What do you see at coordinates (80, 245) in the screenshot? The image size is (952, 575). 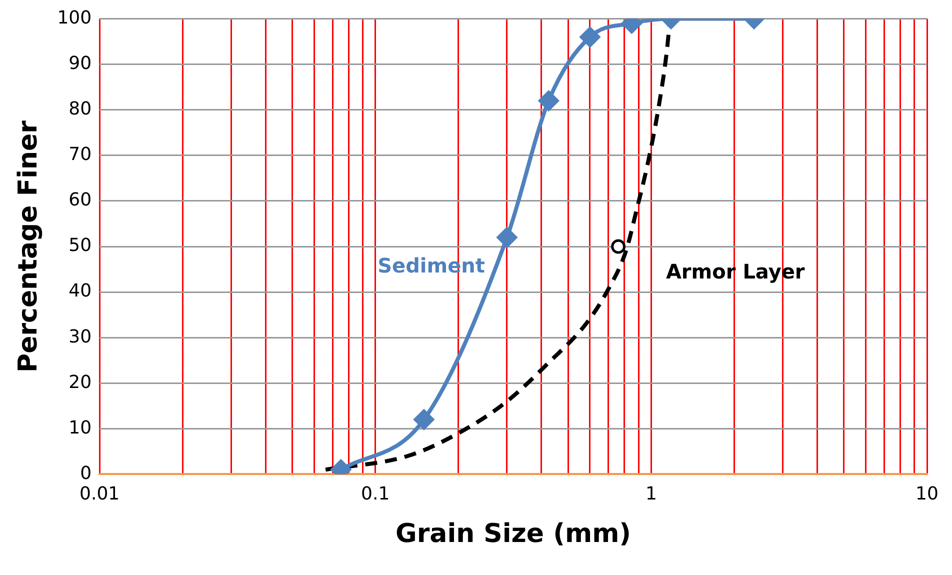 I see `y-tick-label: 50` at bounding box center [80, 245].